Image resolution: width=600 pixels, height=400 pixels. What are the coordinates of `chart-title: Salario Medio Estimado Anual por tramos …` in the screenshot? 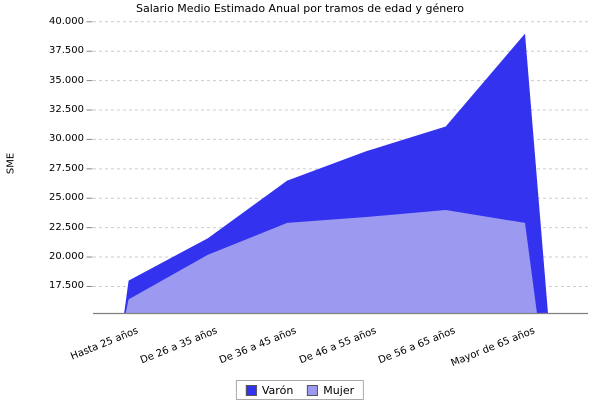 It's located at (300, 8).